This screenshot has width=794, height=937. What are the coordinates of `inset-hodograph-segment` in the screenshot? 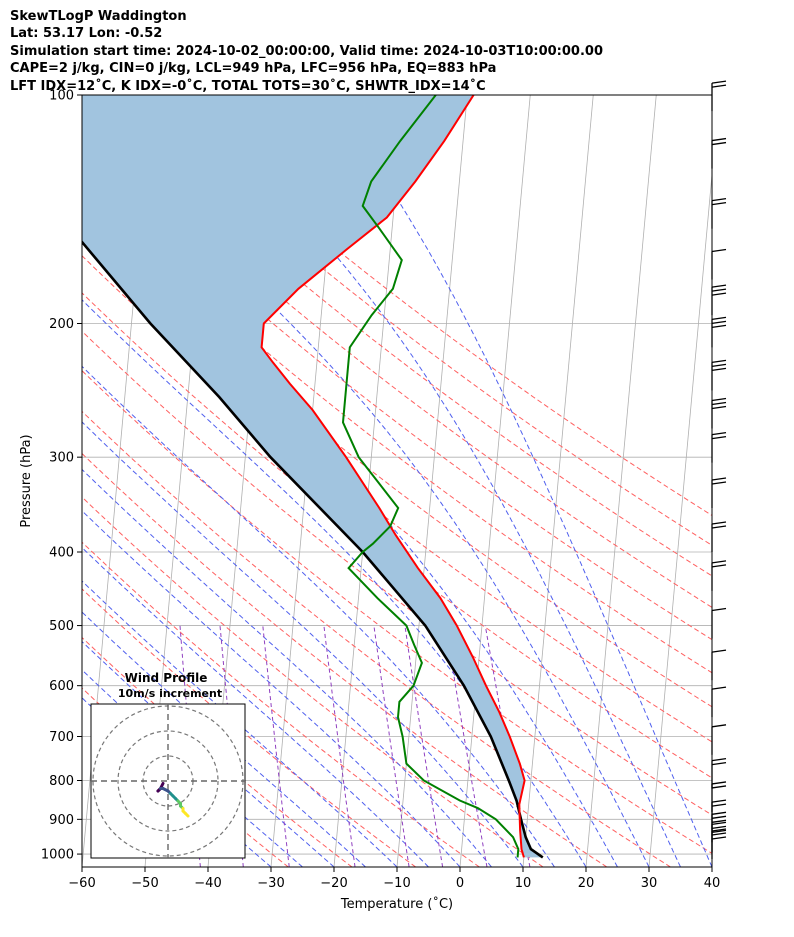 It's located at (187, 815).